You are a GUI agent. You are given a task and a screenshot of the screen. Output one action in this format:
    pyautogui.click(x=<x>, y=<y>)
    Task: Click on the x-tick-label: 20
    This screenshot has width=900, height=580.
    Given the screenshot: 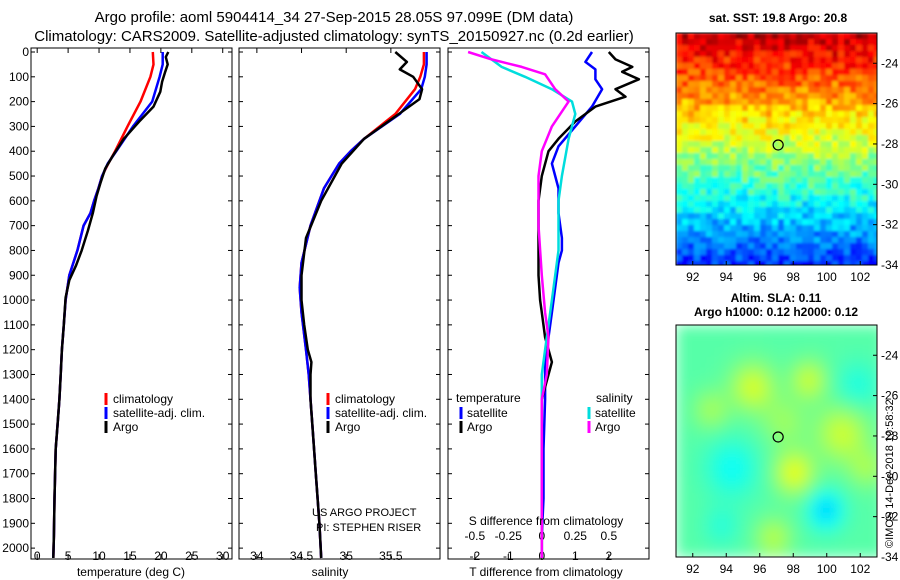 What is the action you would take?
    pyautogui.click(x=161, y=556)
    